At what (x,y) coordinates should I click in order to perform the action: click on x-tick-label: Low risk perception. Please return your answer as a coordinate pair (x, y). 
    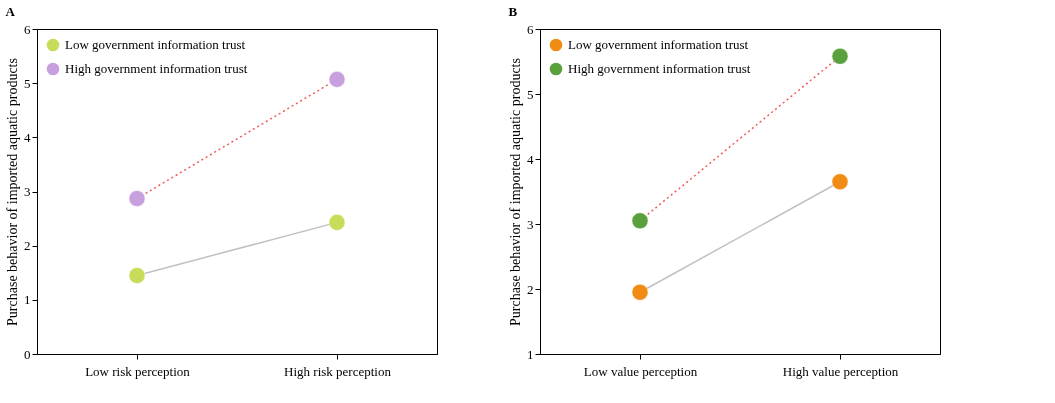
    Looking at the image, I should click on (138, 371).